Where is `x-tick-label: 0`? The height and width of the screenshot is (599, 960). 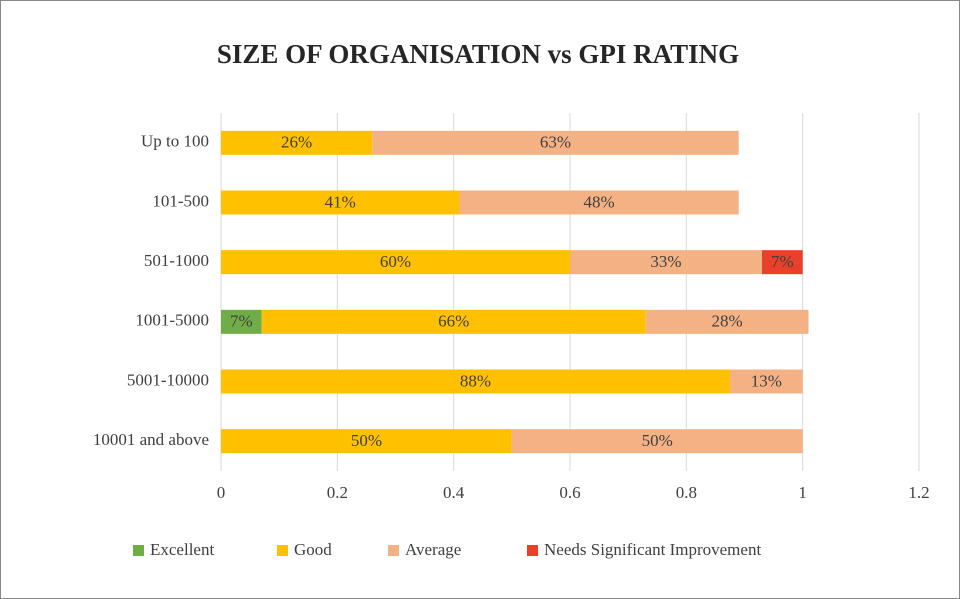 x-tick-label: 0 is located at coordinates (221, 492).